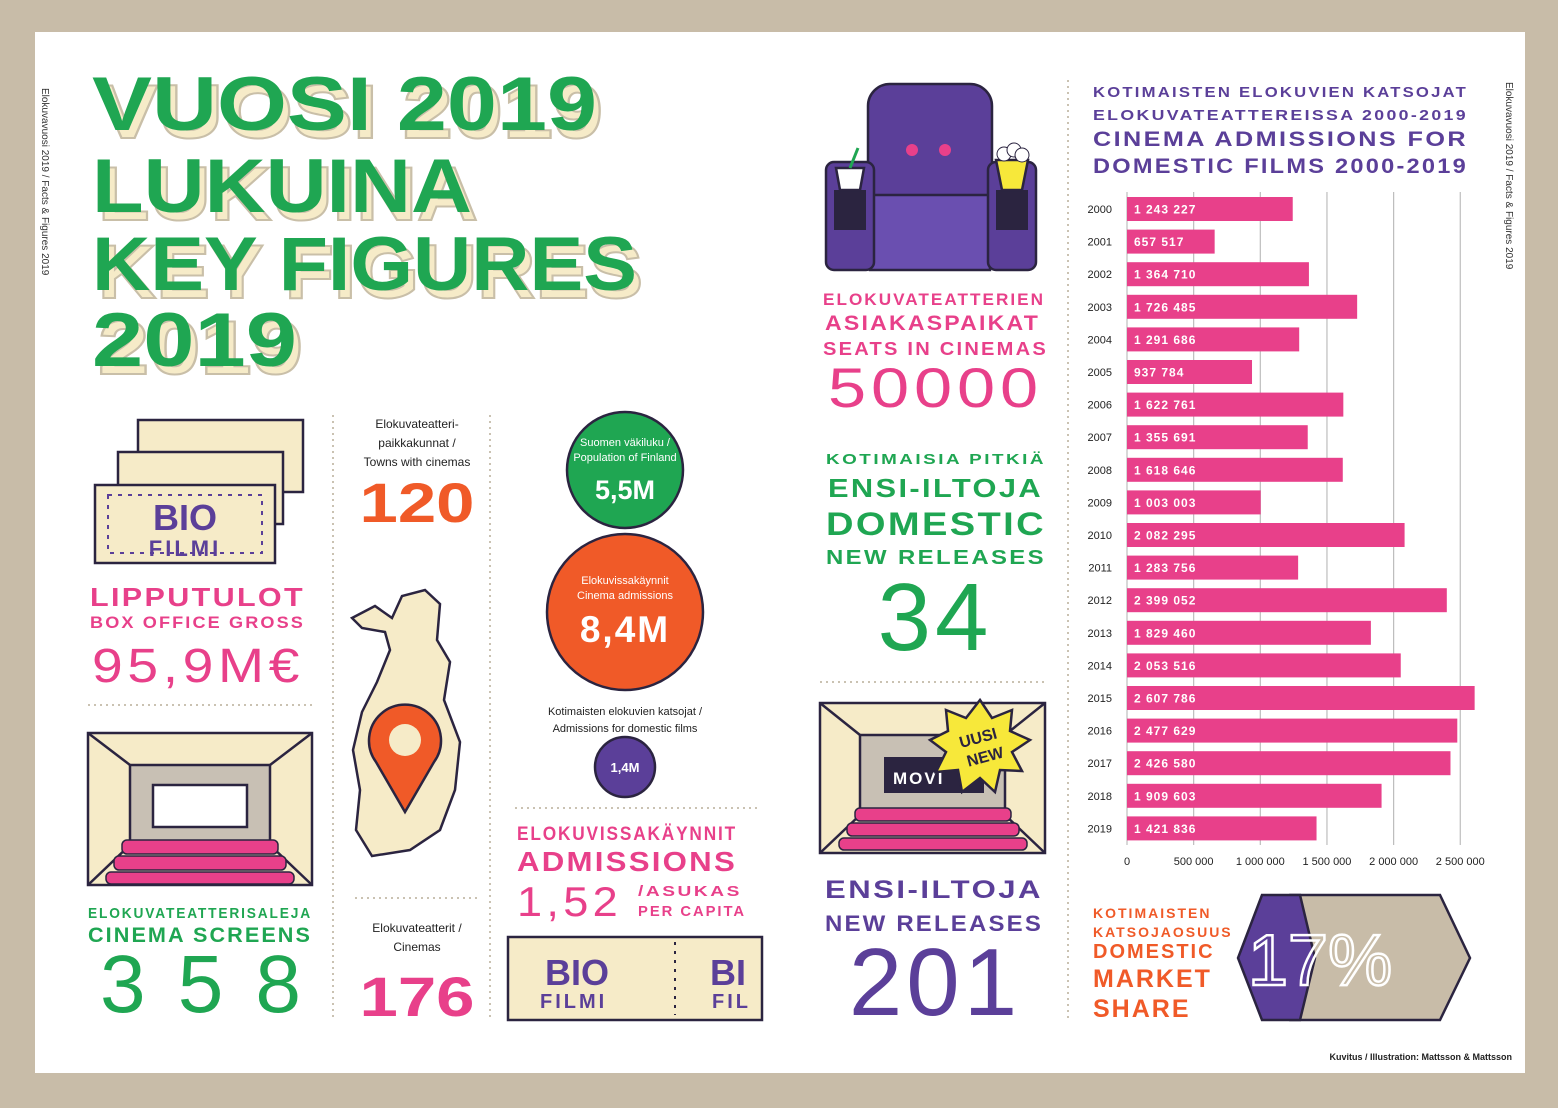 The image size is (1558, 1108). Describe the element at coordinates (1100, 406) in the screenshot. I see `y-tick-label: 2006` at that location.